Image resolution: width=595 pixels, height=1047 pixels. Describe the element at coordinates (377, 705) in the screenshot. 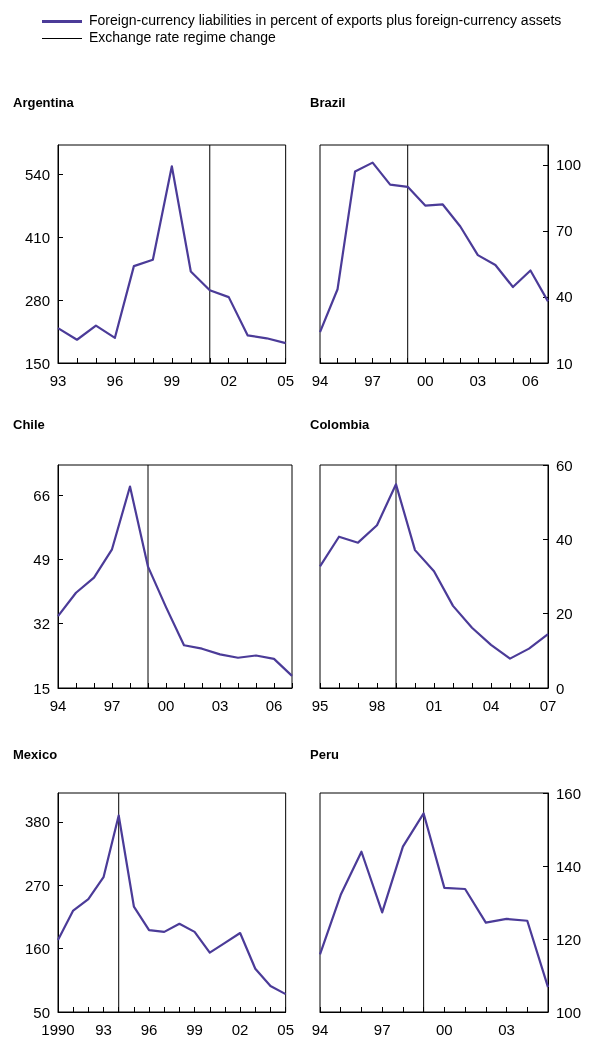

I see `x-tick-label: 98` at that location.